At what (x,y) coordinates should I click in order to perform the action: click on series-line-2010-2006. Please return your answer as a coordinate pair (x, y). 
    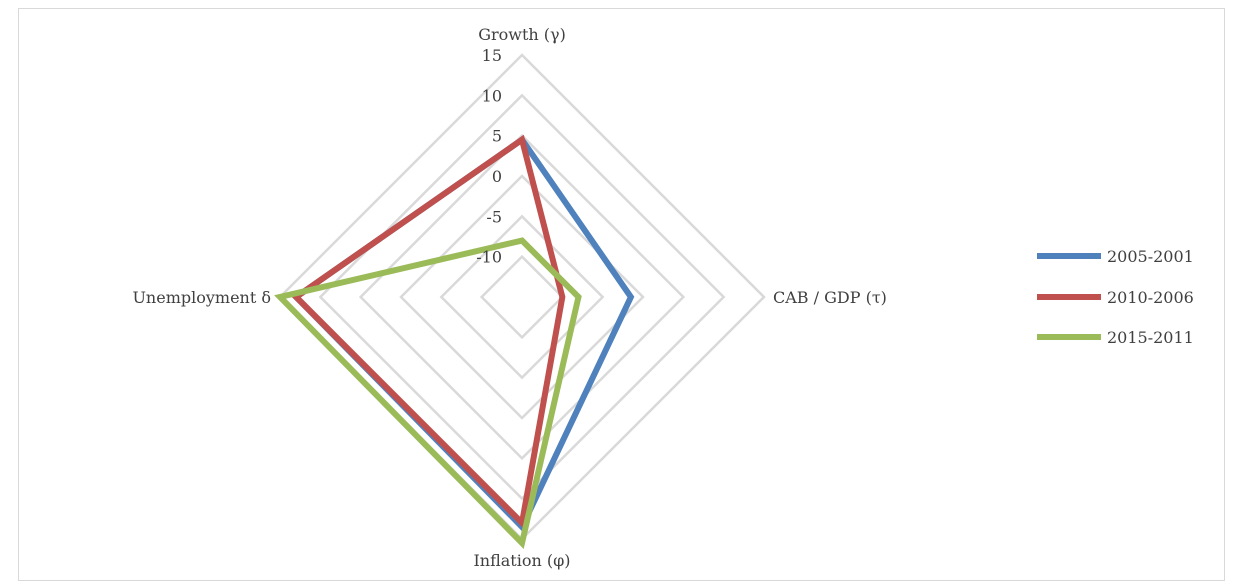
    Looking at the image, I should click on (428, 332).